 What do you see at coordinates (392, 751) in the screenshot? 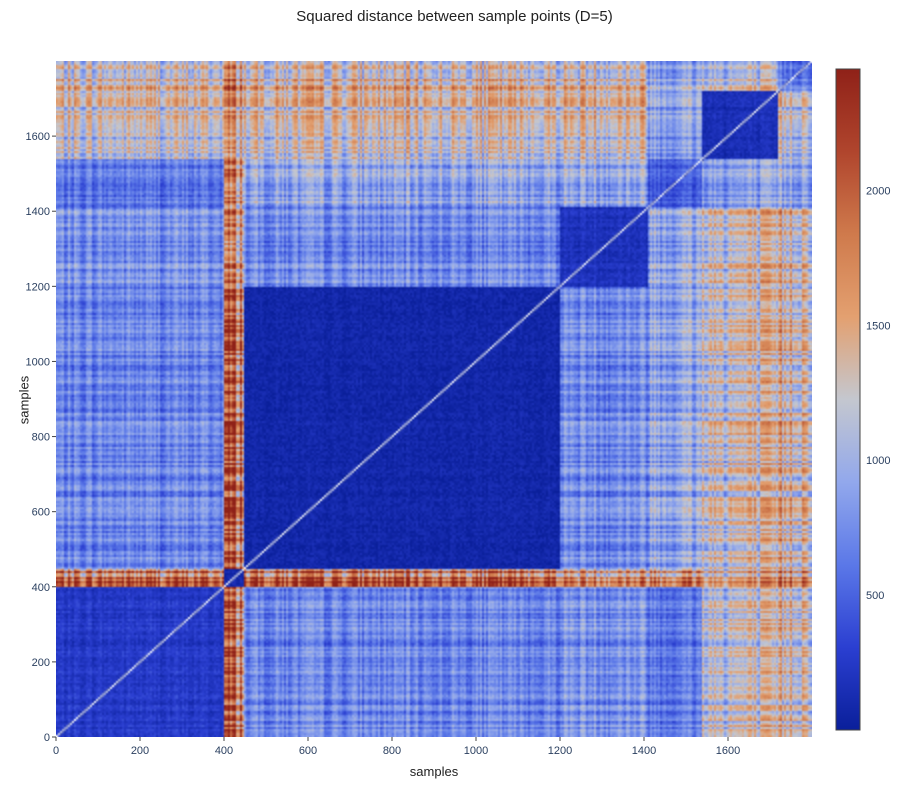
I see `x-tick-label: 800` at bounding box center [392, 751].